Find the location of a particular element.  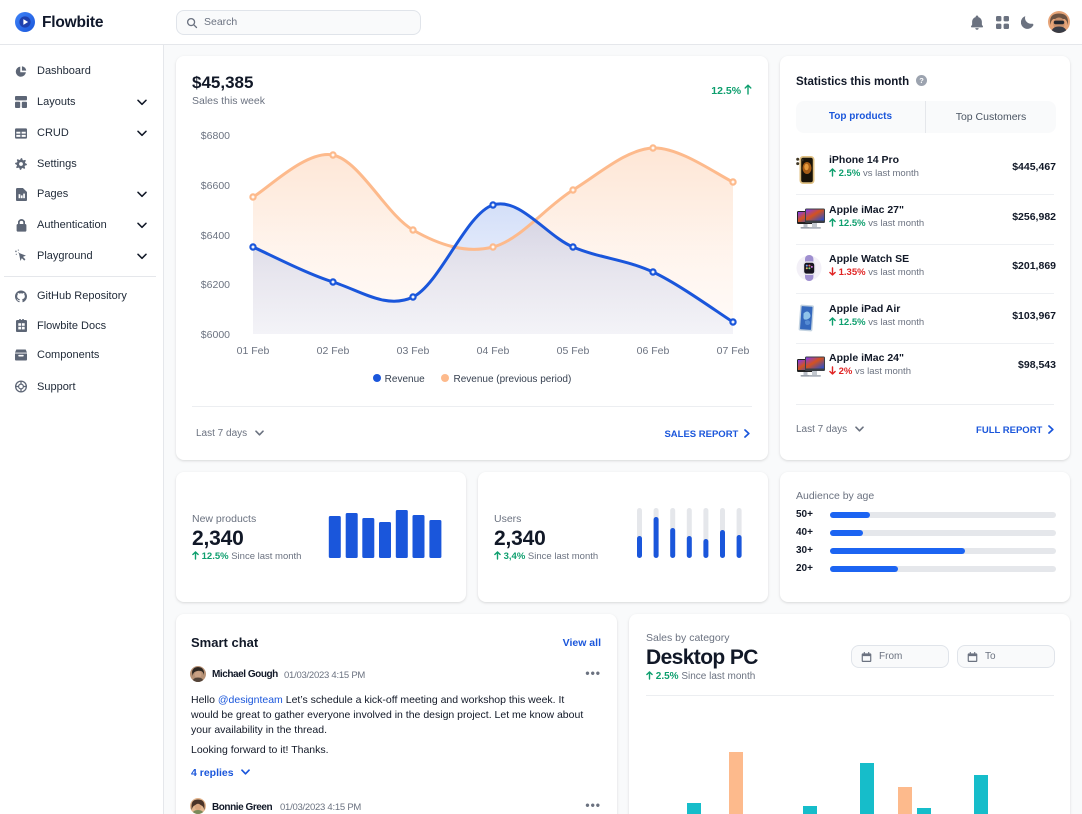

svg-text: $6000 is located at coordinates (215, 335).